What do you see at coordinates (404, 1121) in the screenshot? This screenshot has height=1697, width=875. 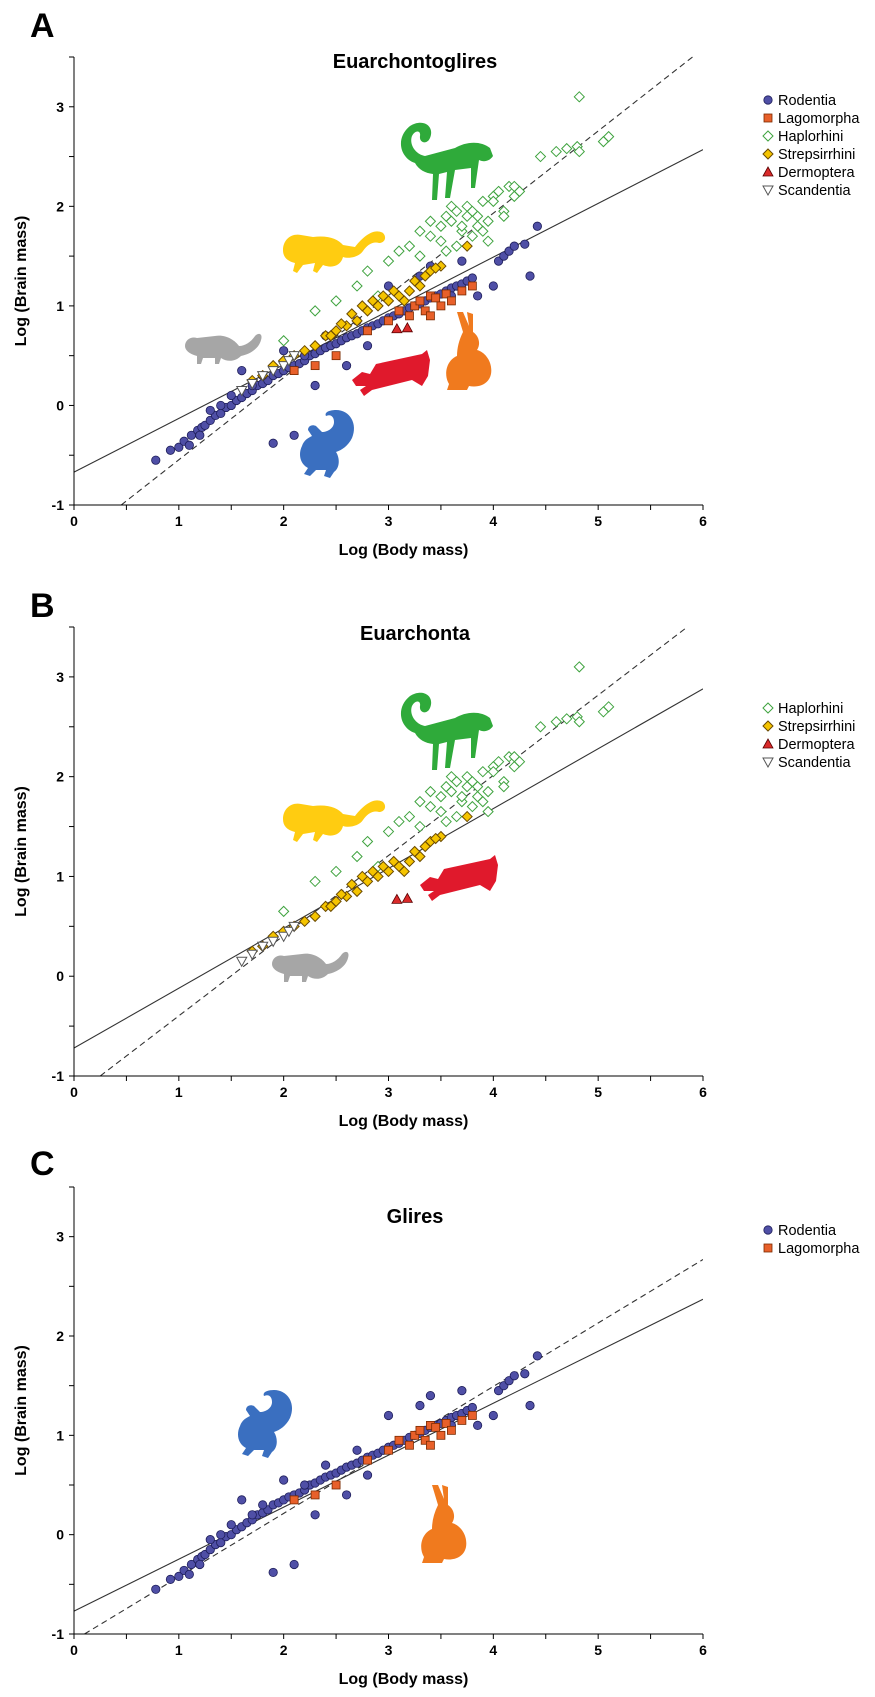 I see `x-axis-label: Log (Body mass)` at bounding box center [404, 1121].